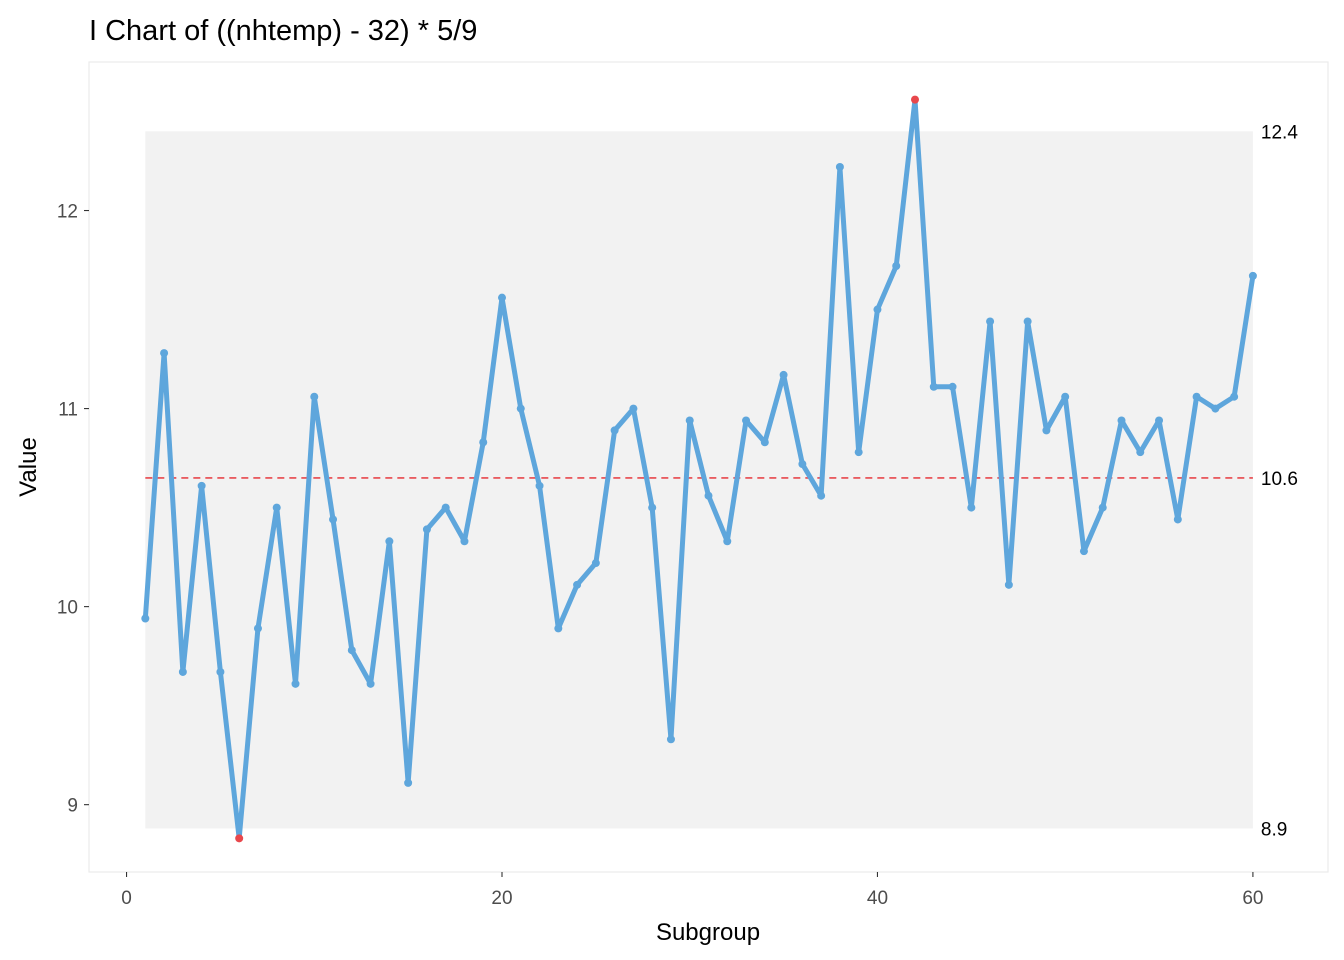 The width and height of the screenshot is (1344, 960). Describe the element at coordinates (126, 898) in the screenshot. I see `x-tick-label: 0` at that location.